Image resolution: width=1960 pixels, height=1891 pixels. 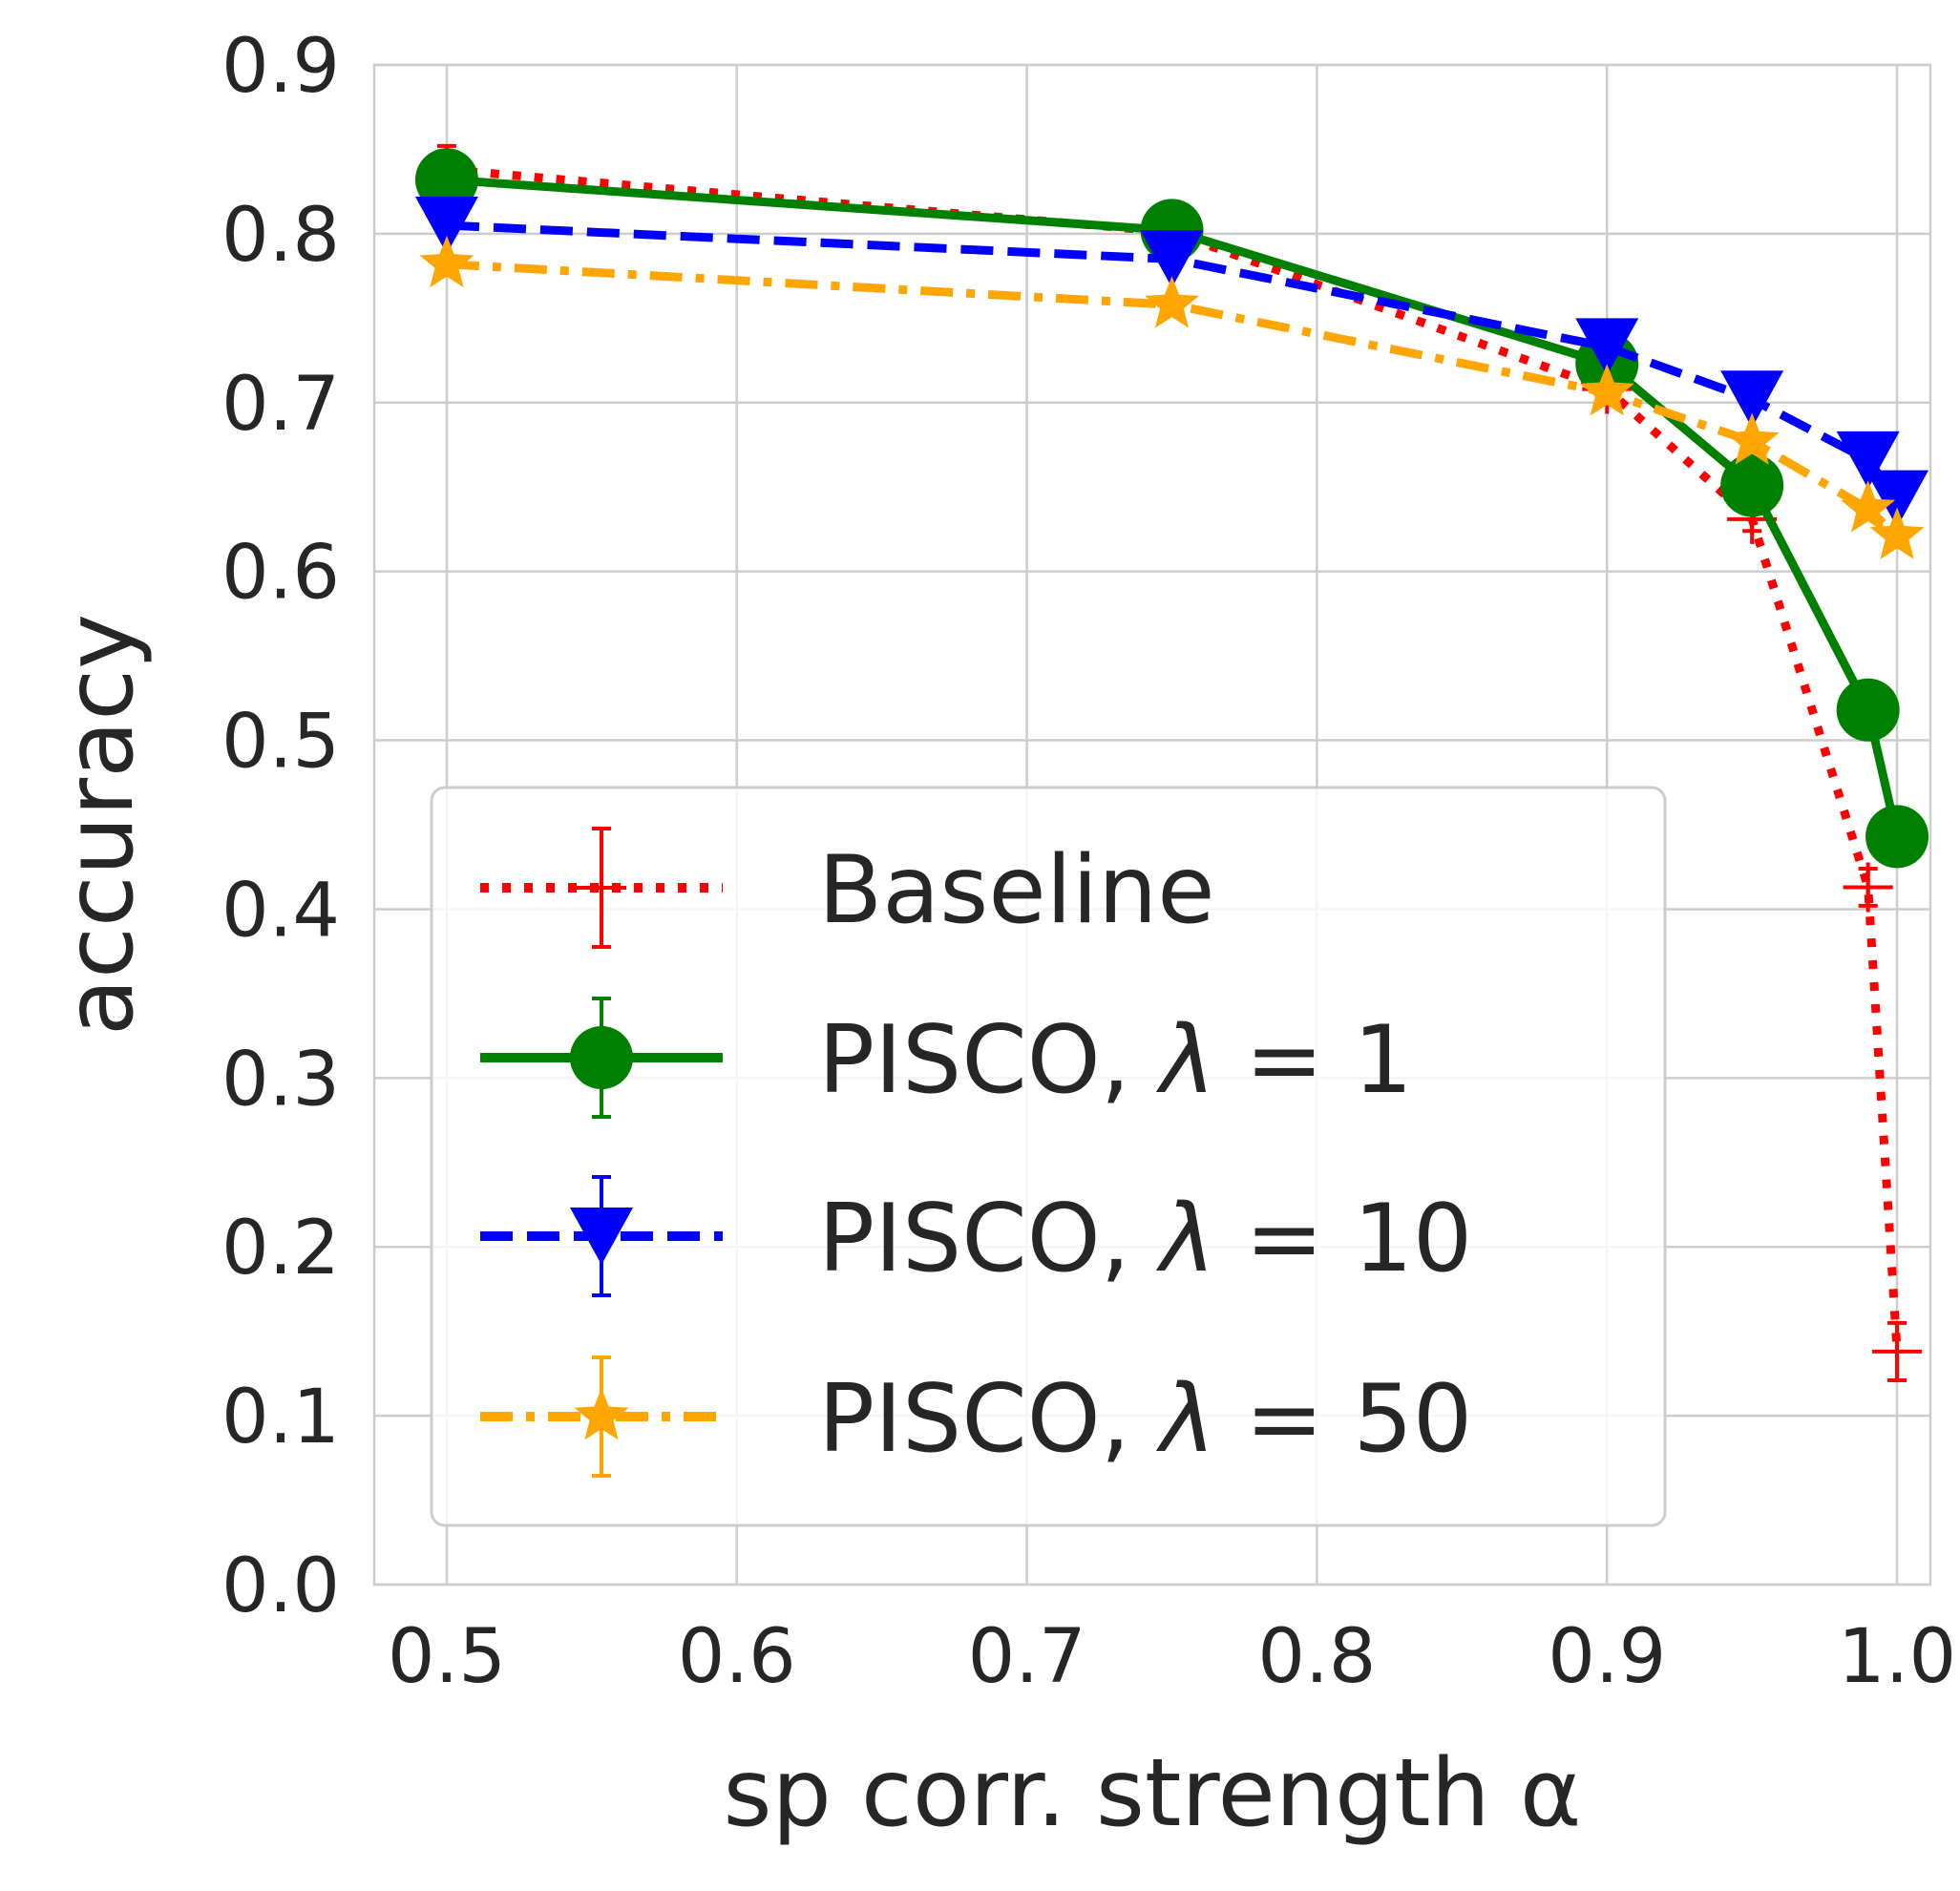 I want to click on legend-entry-0: Baseline, so click(x=847, y=888).